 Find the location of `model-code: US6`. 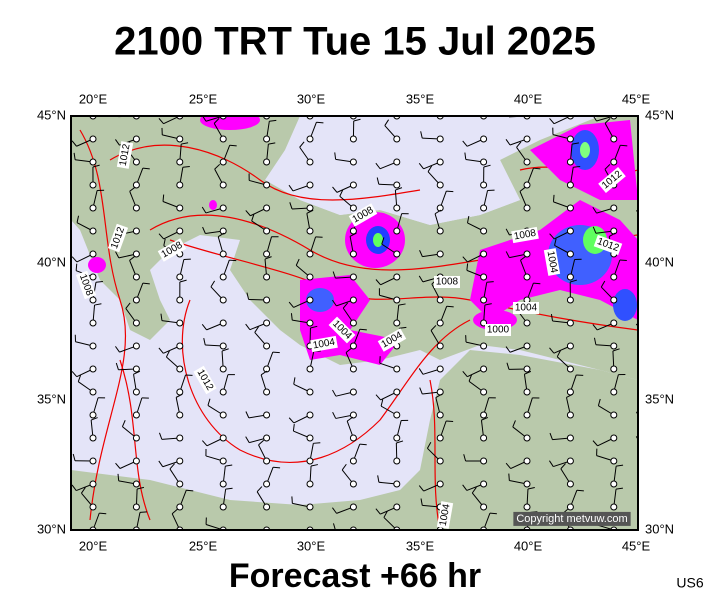

model-code: US6 is located at coordinates (689, 583).